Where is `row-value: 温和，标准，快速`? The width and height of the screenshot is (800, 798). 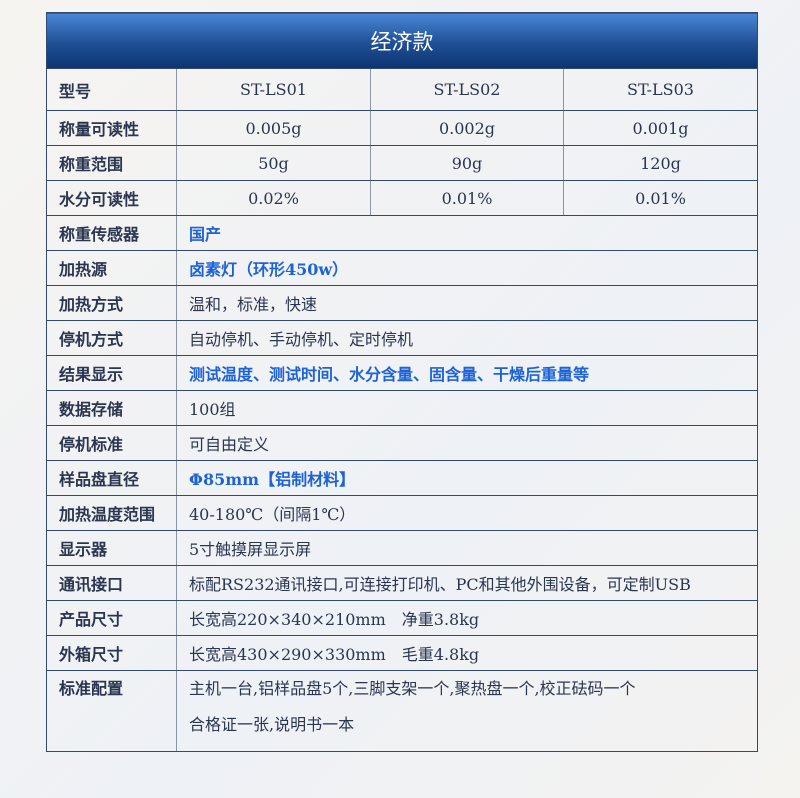 row-value: 温和，标准，快速 is located at coordinates (467, 303).